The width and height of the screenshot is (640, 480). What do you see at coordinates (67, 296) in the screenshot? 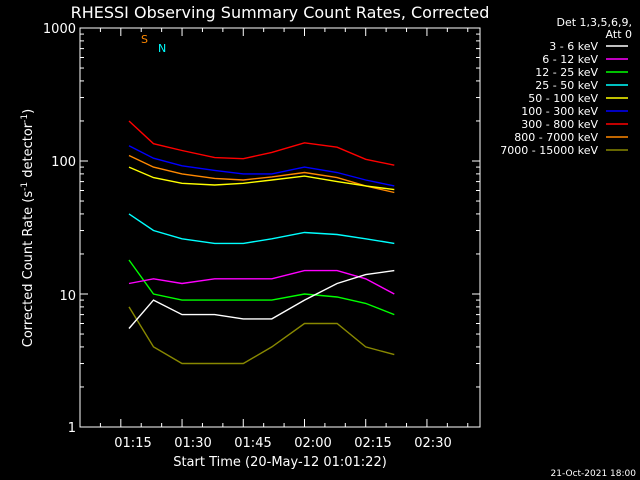
I see `y-tick-label: 10` at bounding box center [67, 296].